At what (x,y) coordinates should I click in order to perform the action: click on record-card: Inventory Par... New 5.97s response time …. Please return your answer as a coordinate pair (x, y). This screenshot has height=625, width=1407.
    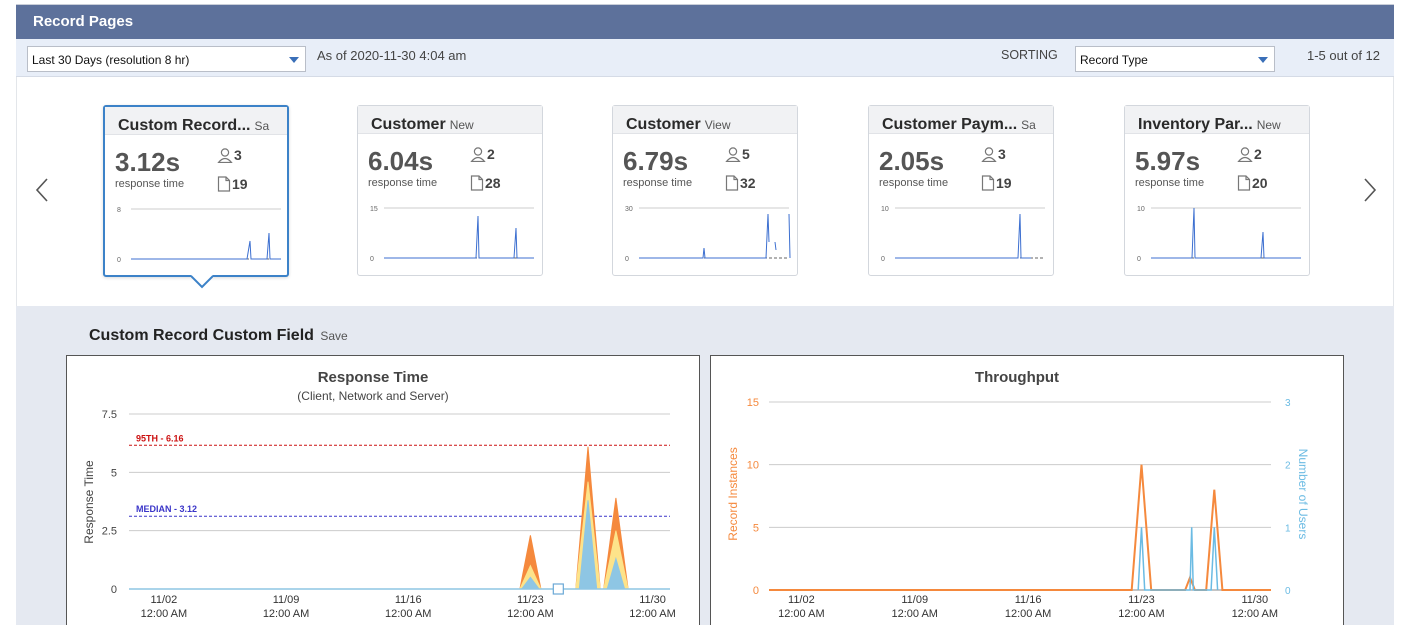
    Looking at the image, I should click on (1217, 190).